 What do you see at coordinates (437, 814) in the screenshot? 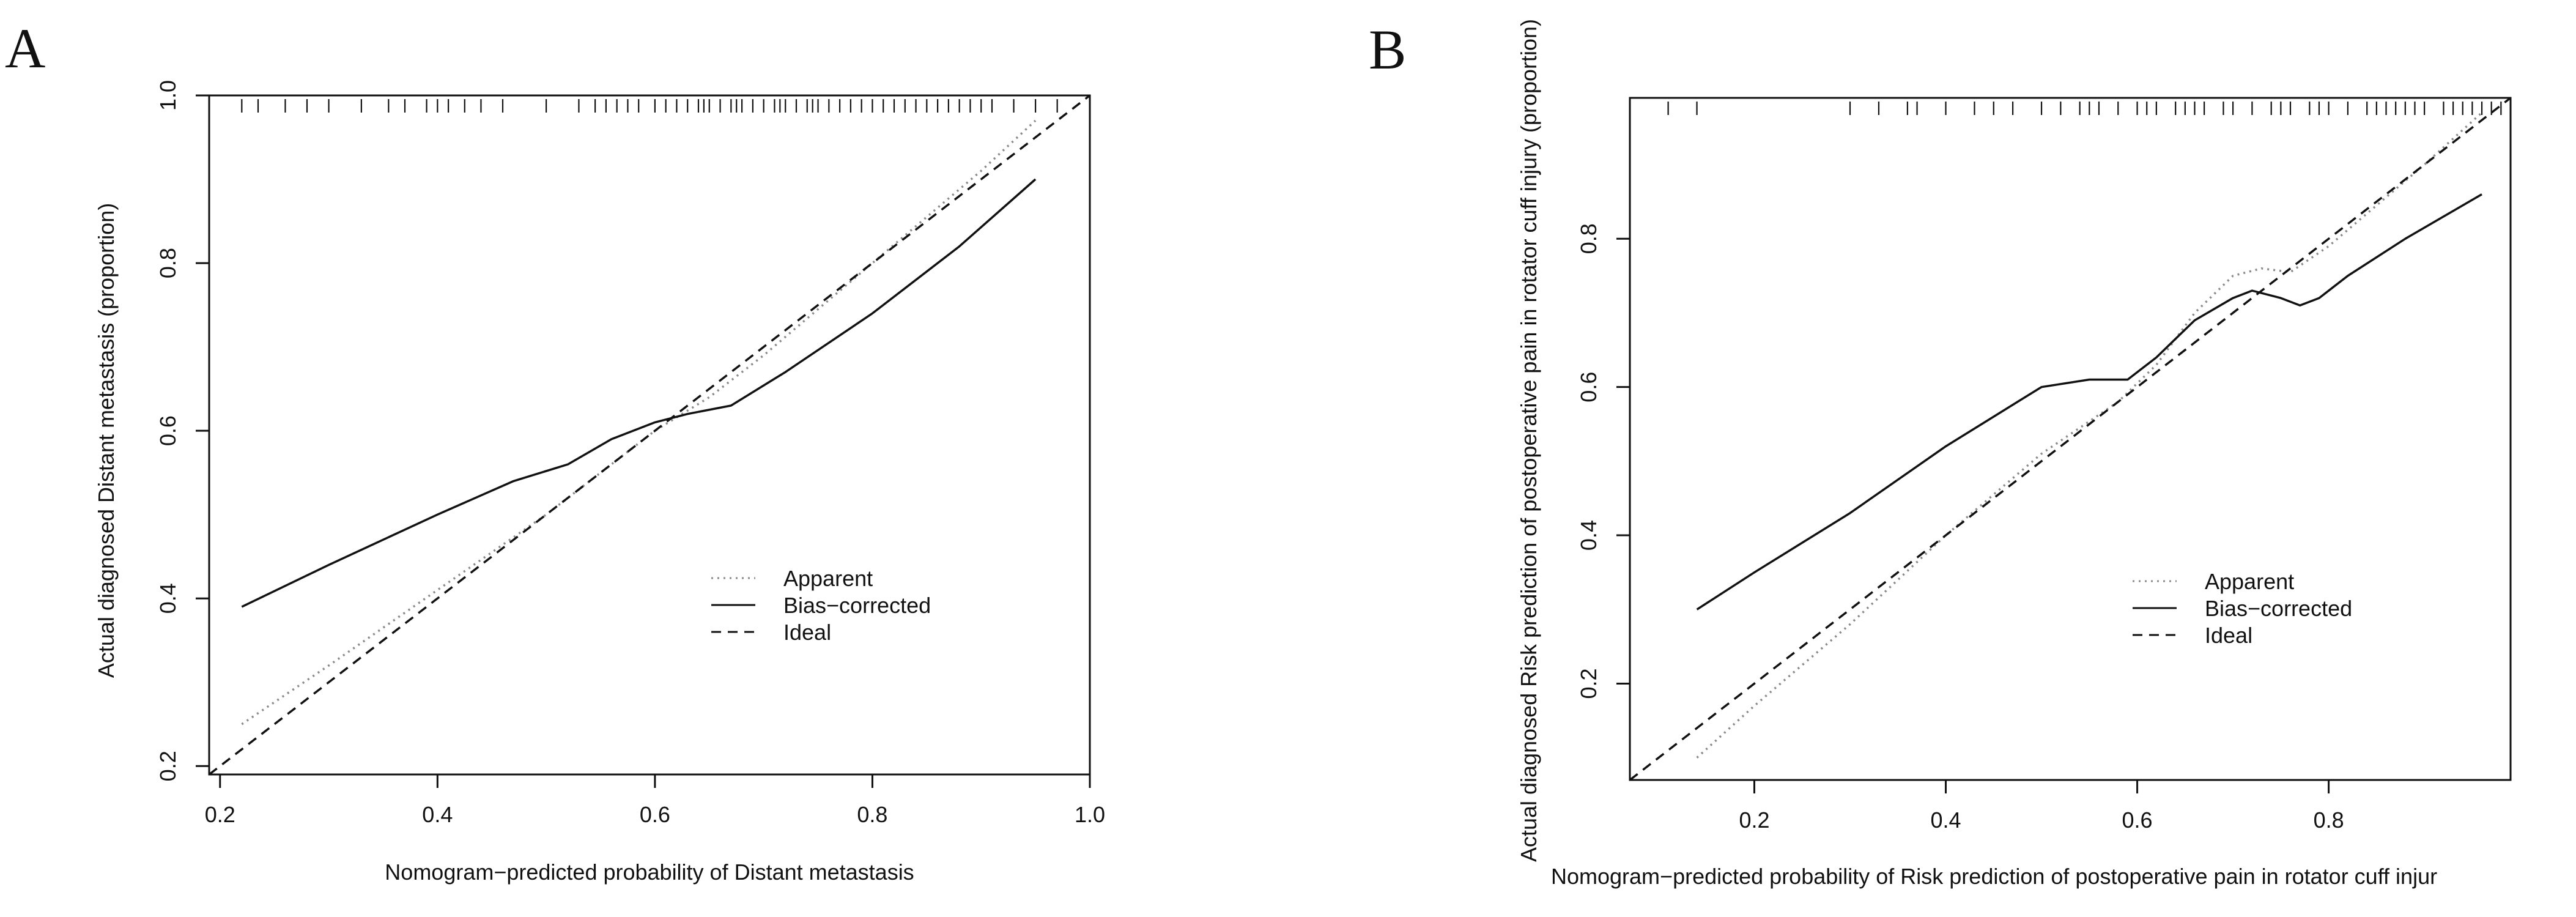
I see `x-tick-label-a-1: 0.4` at bounding box center [437, 814].